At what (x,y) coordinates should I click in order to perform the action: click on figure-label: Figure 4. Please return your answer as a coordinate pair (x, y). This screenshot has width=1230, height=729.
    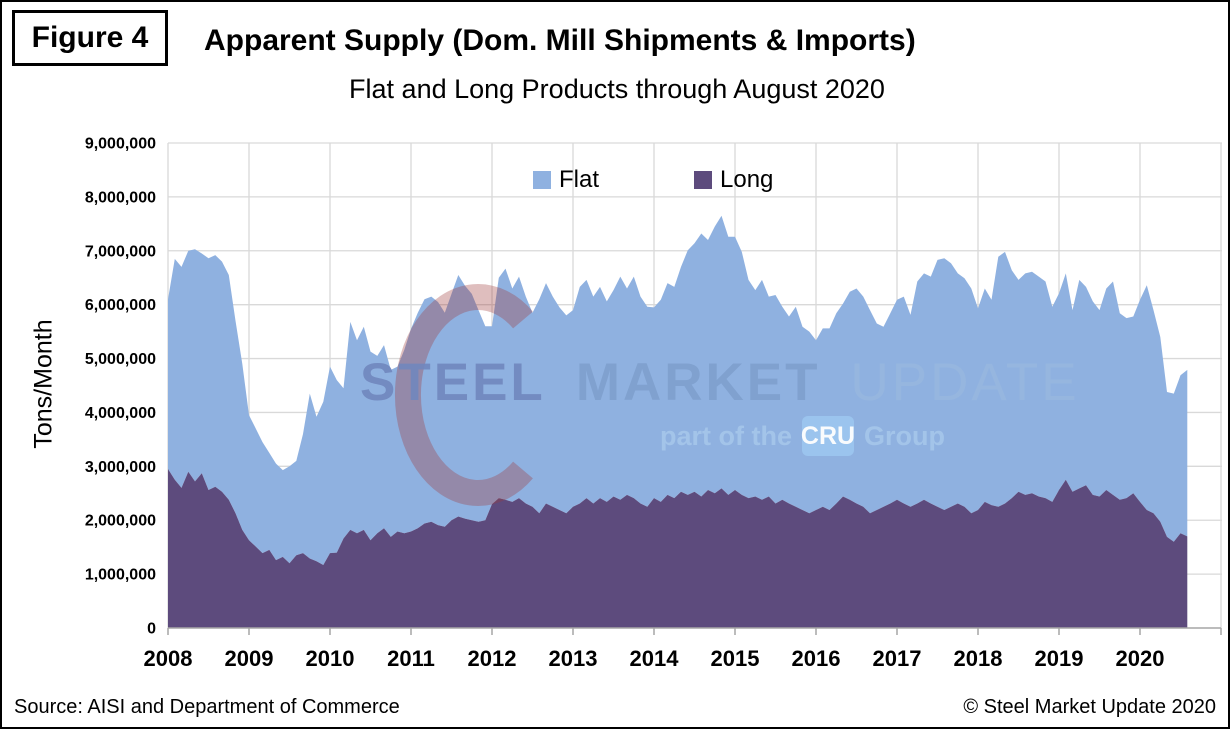
    Looking at the image, I should click on (90, 37).